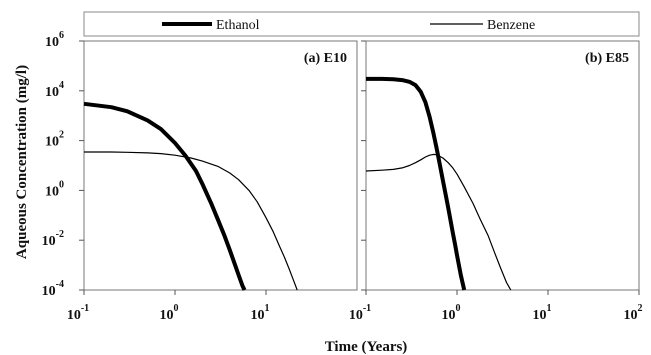 The image size is (651, 355). I want to click on y-tick-label: 10⁻⁴, so click(53, 289).